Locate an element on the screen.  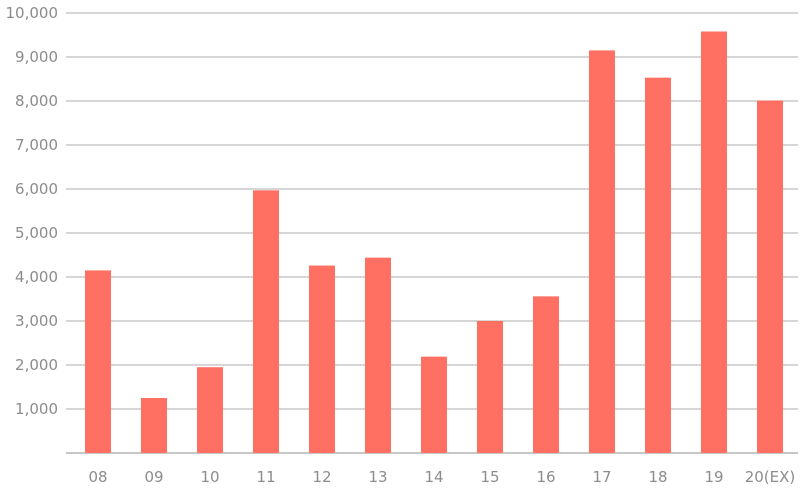
x-tick-label: 12 is located at coordinates (321, 477).